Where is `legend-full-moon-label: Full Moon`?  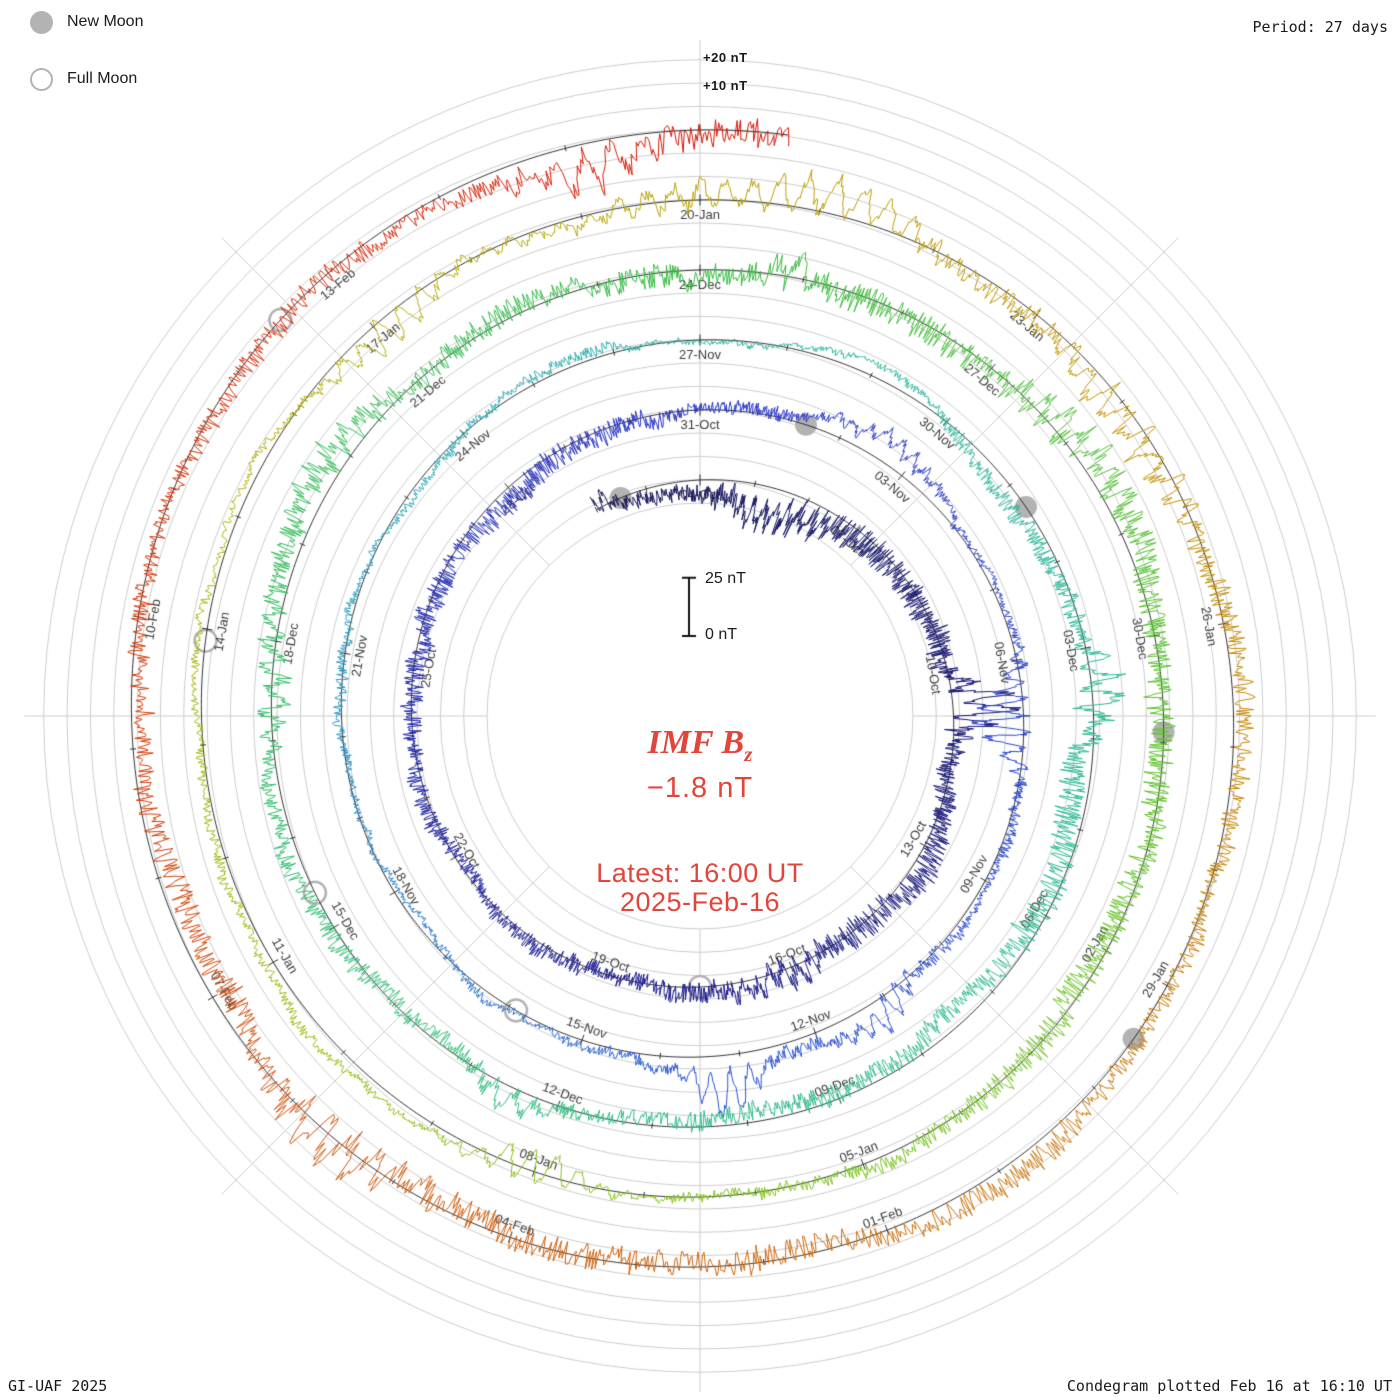 legend-full-moon-label: Full Moon is located at coordinates (102, 78).